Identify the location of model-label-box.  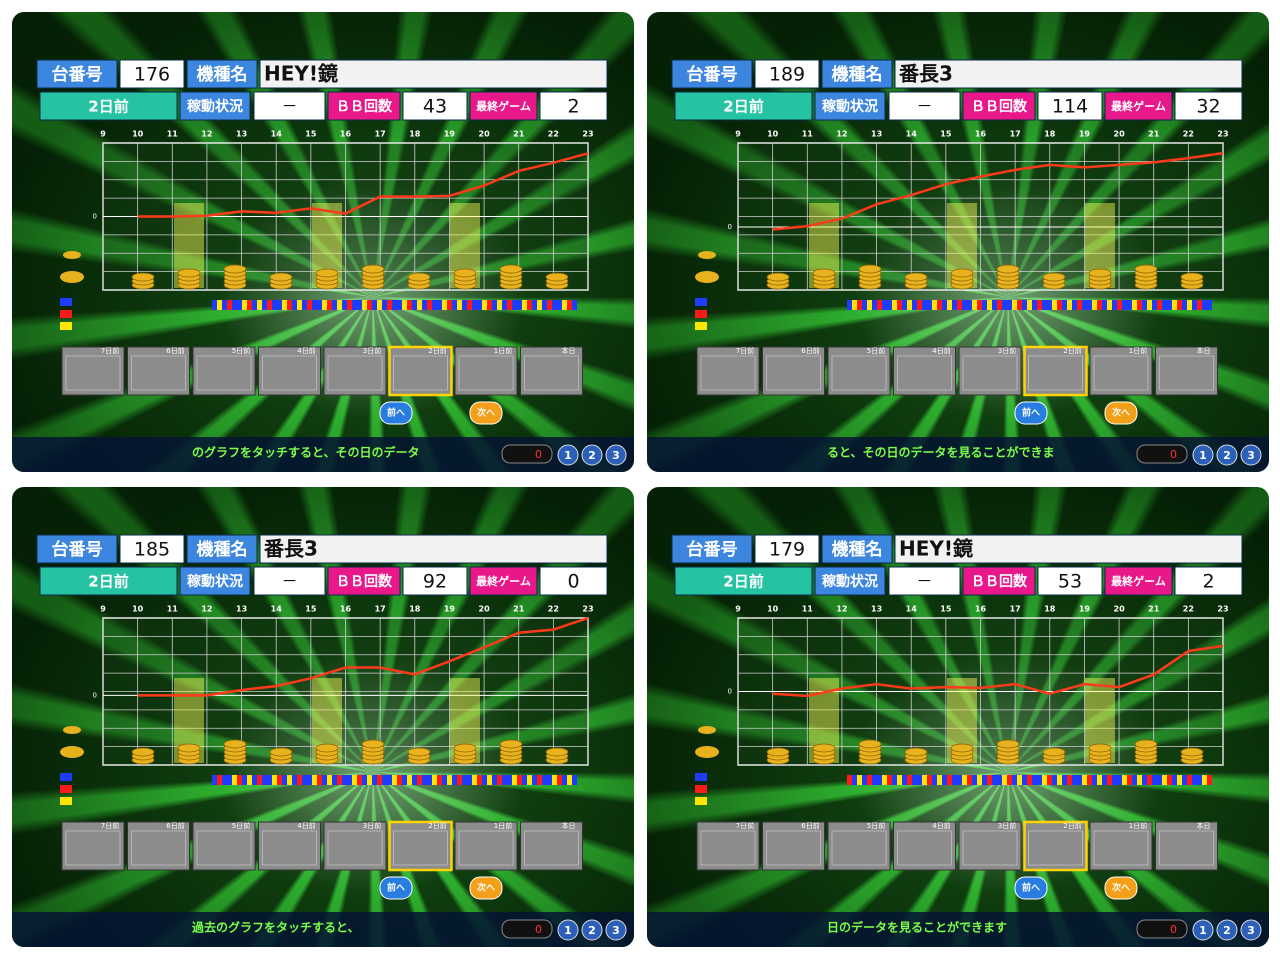
(222, 74).